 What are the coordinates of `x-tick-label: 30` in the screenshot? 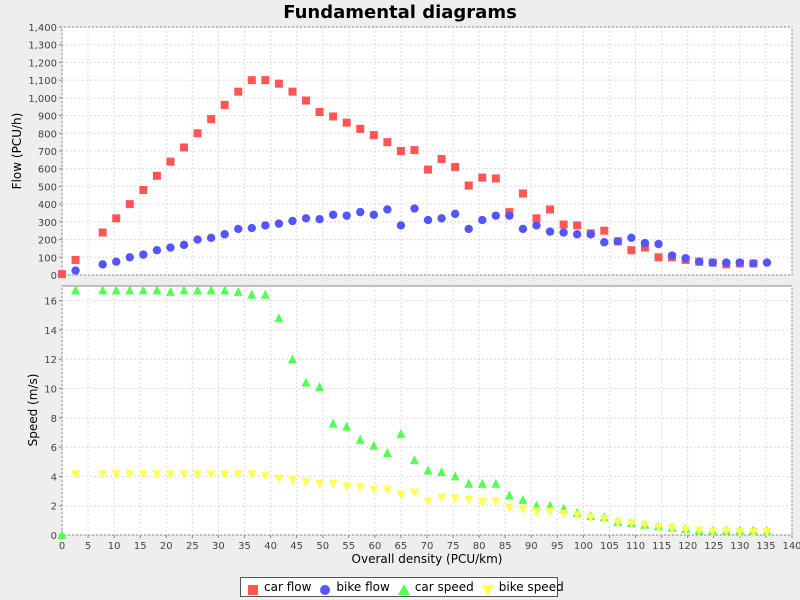 It's located at (218, 546).